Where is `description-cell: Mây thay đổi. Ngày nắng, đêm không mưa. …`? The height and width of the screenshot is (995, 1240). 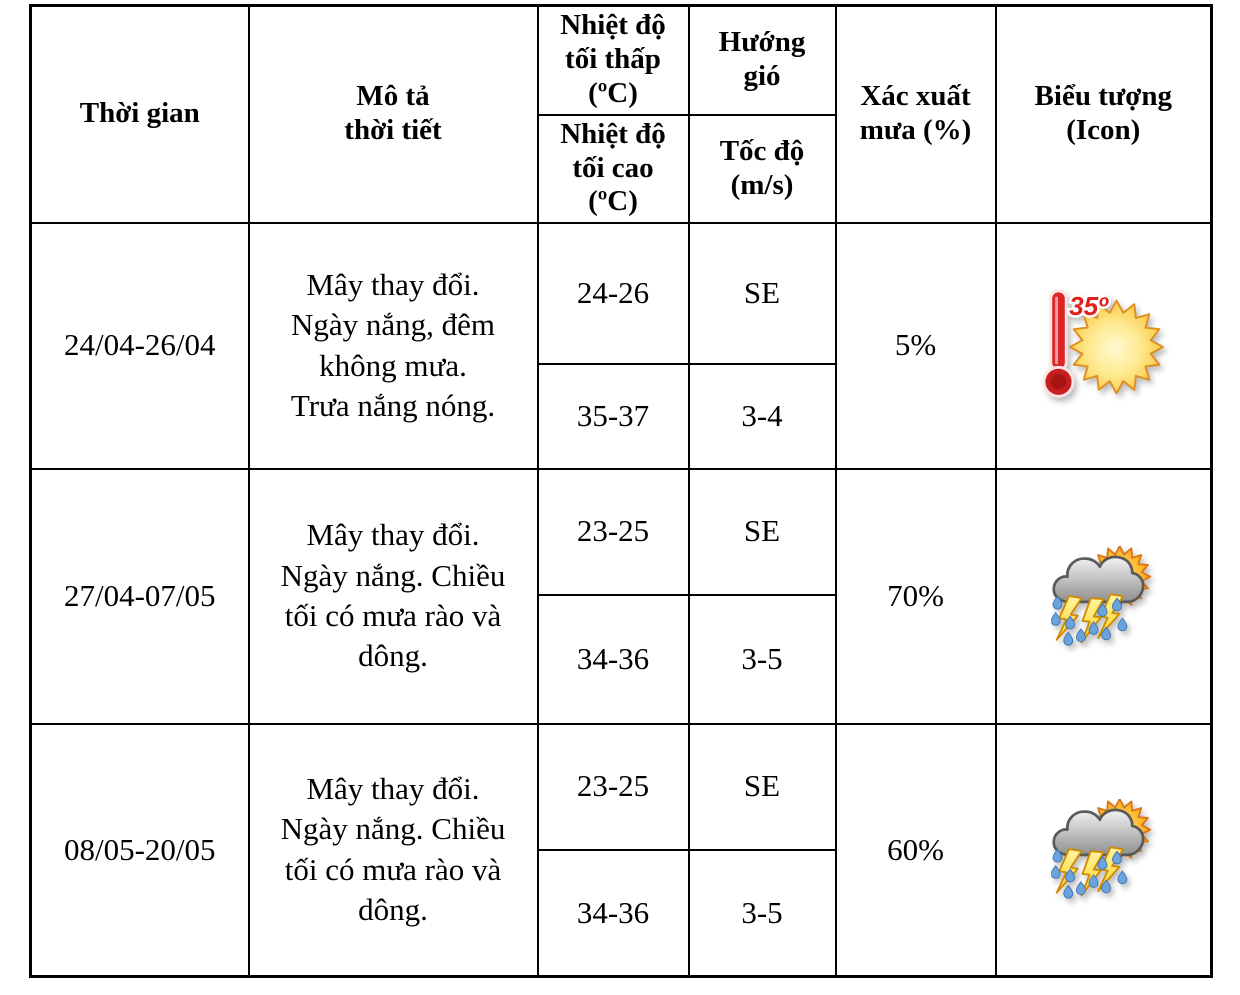
description-cell: Mây thay đổi. Ngày nắng, đêm không mưa. … is located at coordinates (393, 345).